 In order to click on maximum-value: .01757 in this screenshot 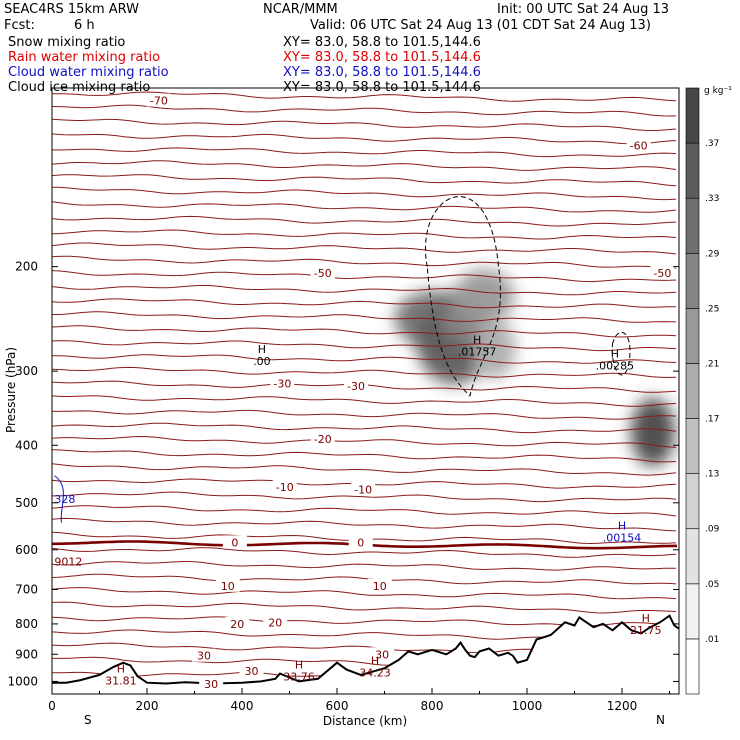, I will do `click(477, 352)`.